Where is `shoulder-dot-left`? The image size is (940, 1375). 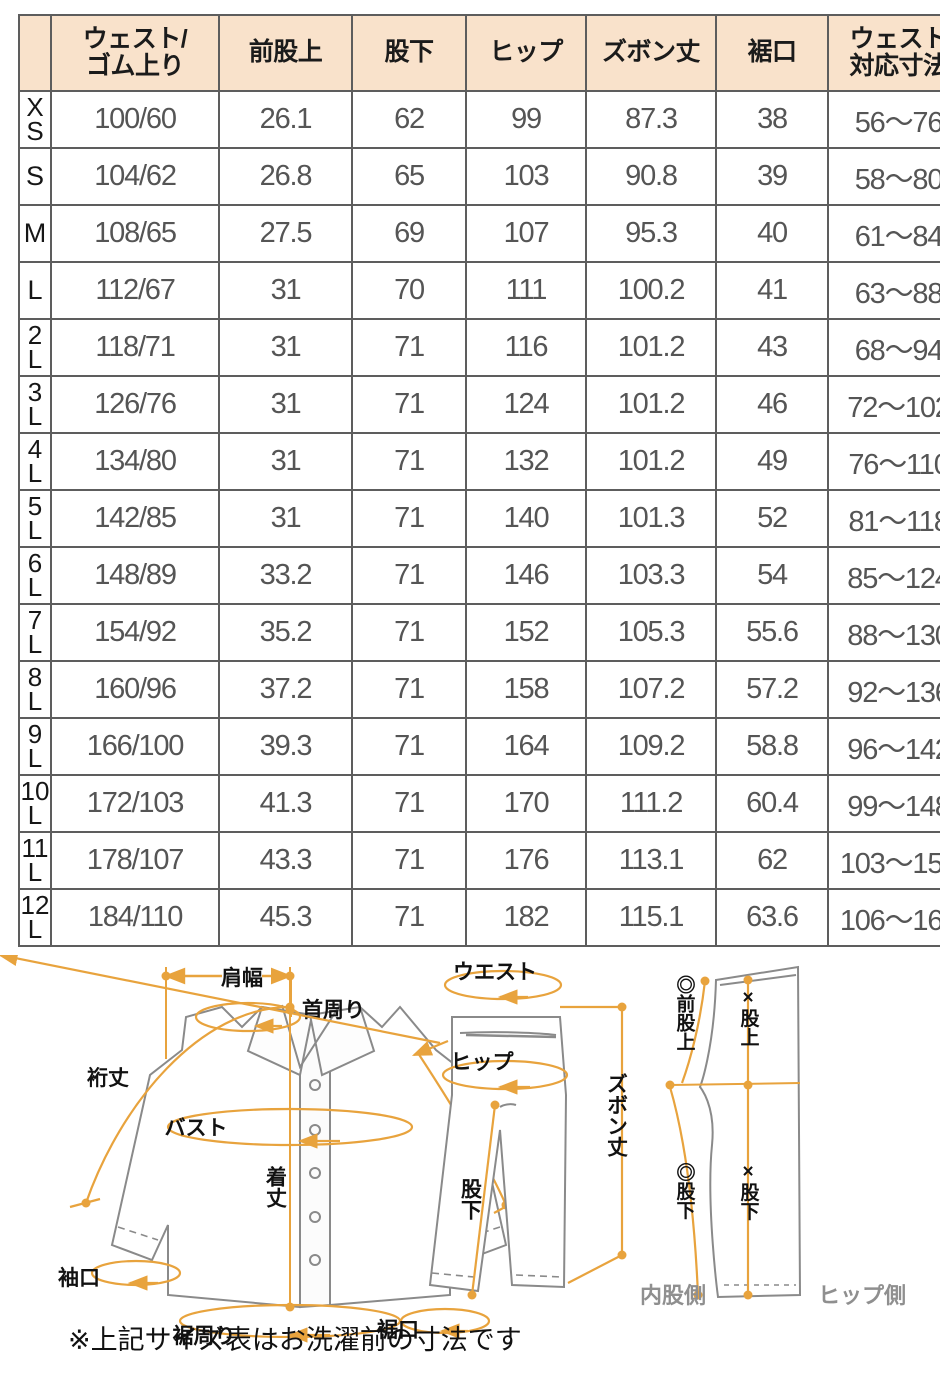
shoulder-dot-left is located at coordinates (166, 976).